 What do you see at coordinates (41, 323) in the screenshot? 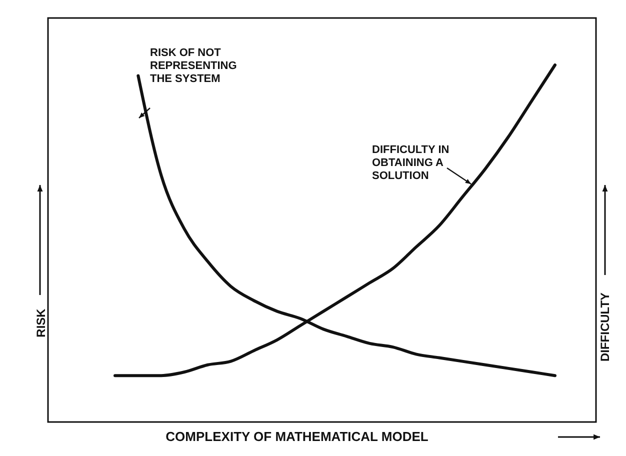
I see `y-axis-title: RISK` at bounding box center [41, 323].